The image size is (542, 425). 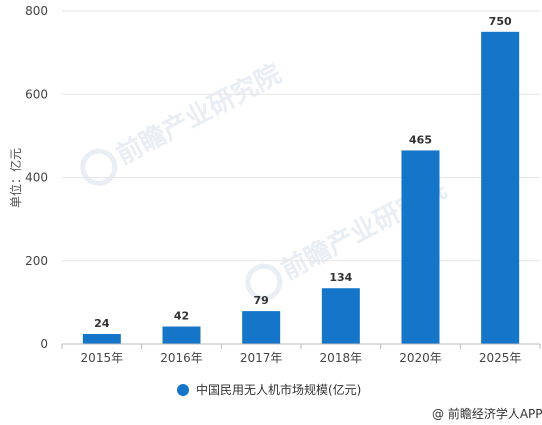 What do you see at coordinates (102, 323) in the screenshot?
I see `data-label: 24` at bounding box center [102, 323].